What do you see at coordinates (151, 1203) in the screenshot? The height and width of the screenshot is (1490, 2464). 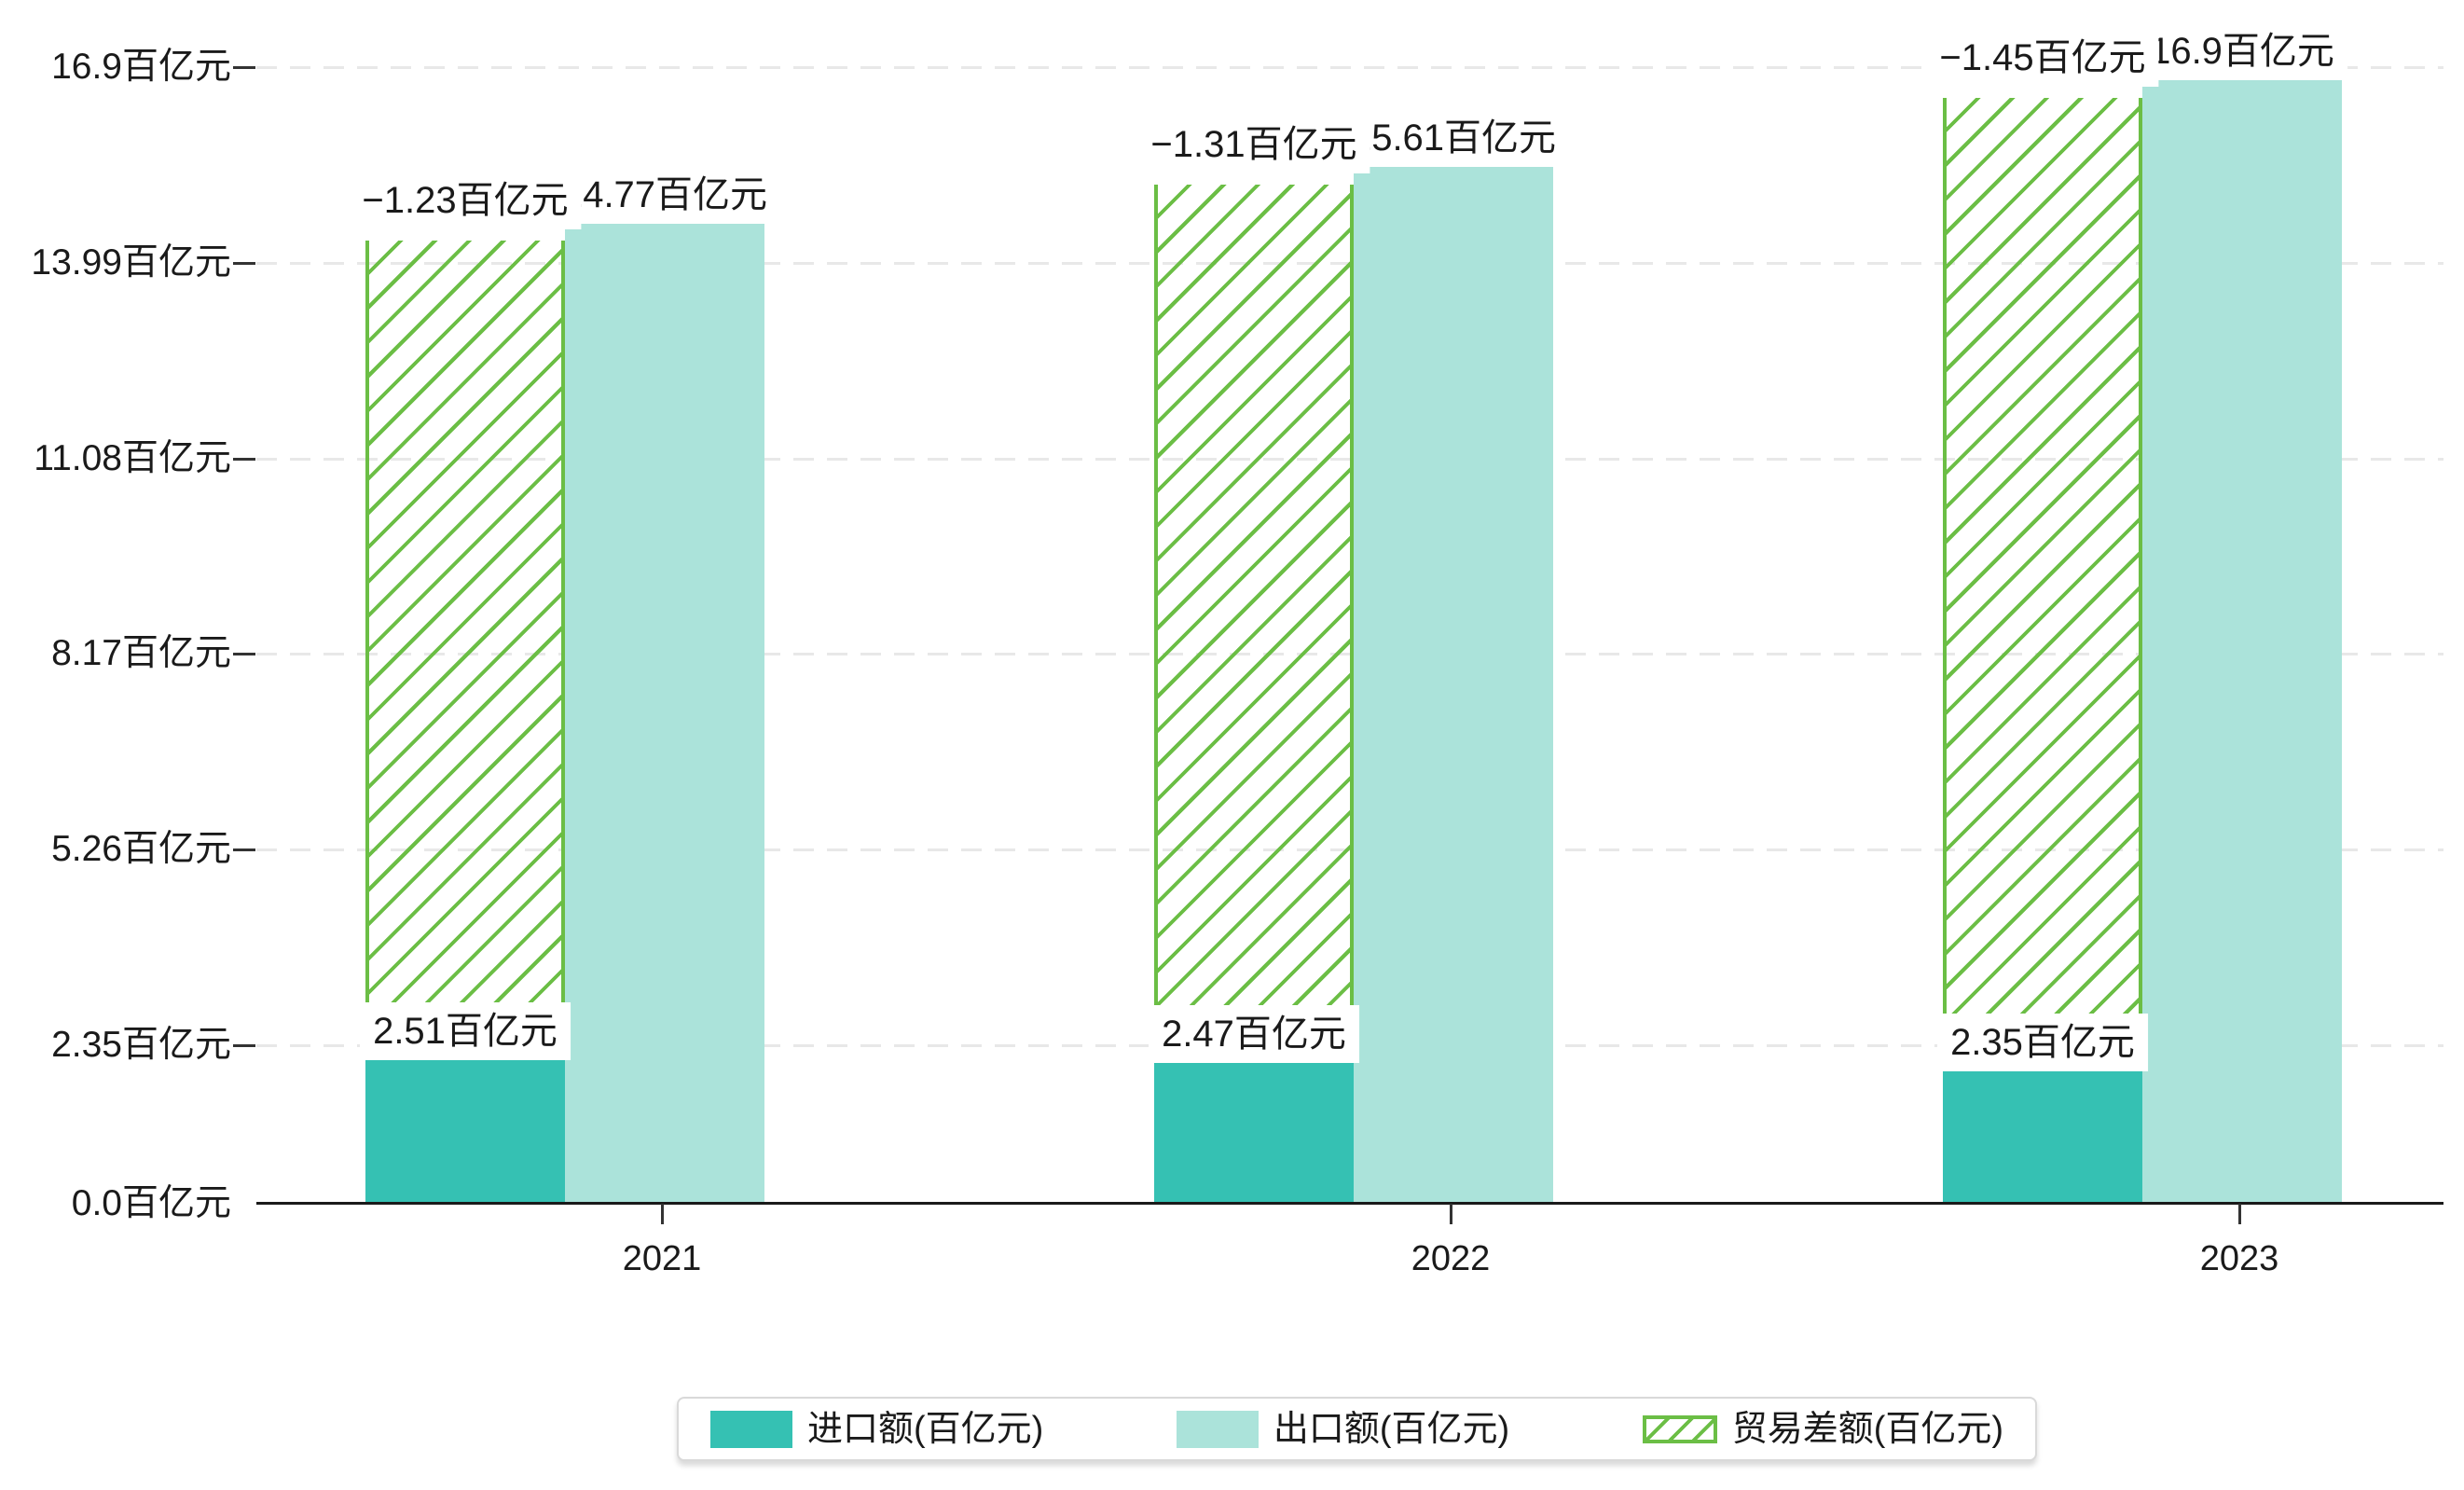 I see `y-axis-label: 0.0百亿元` at bounding box center [151, 1203].